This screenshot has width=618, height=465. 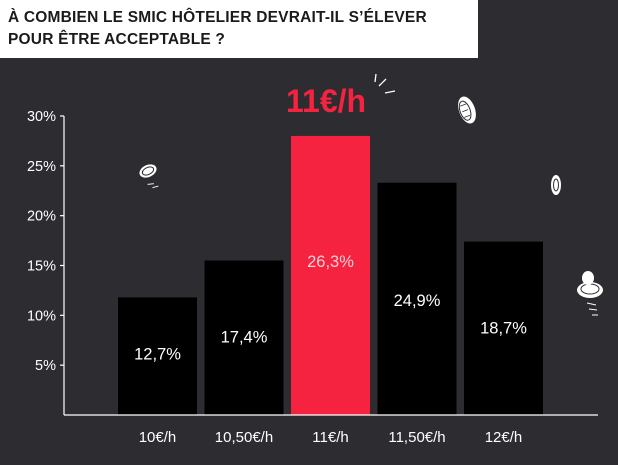 What do you see at coordinates (41, 117) in the screenshot?
I see `y-tick-label: 30%` at bounding box center [41, 117].